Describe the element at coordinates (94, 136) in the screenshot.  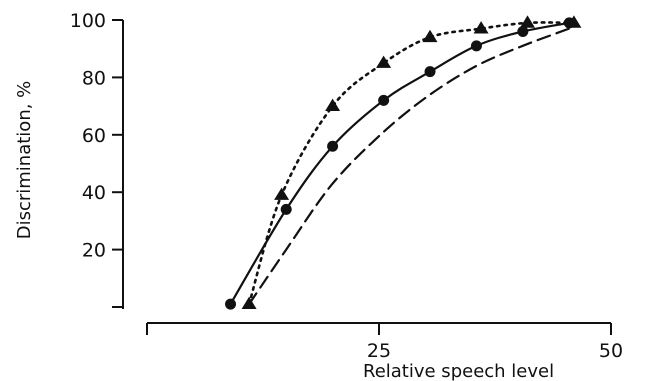
I see `y-tick-label: 60` at that location.